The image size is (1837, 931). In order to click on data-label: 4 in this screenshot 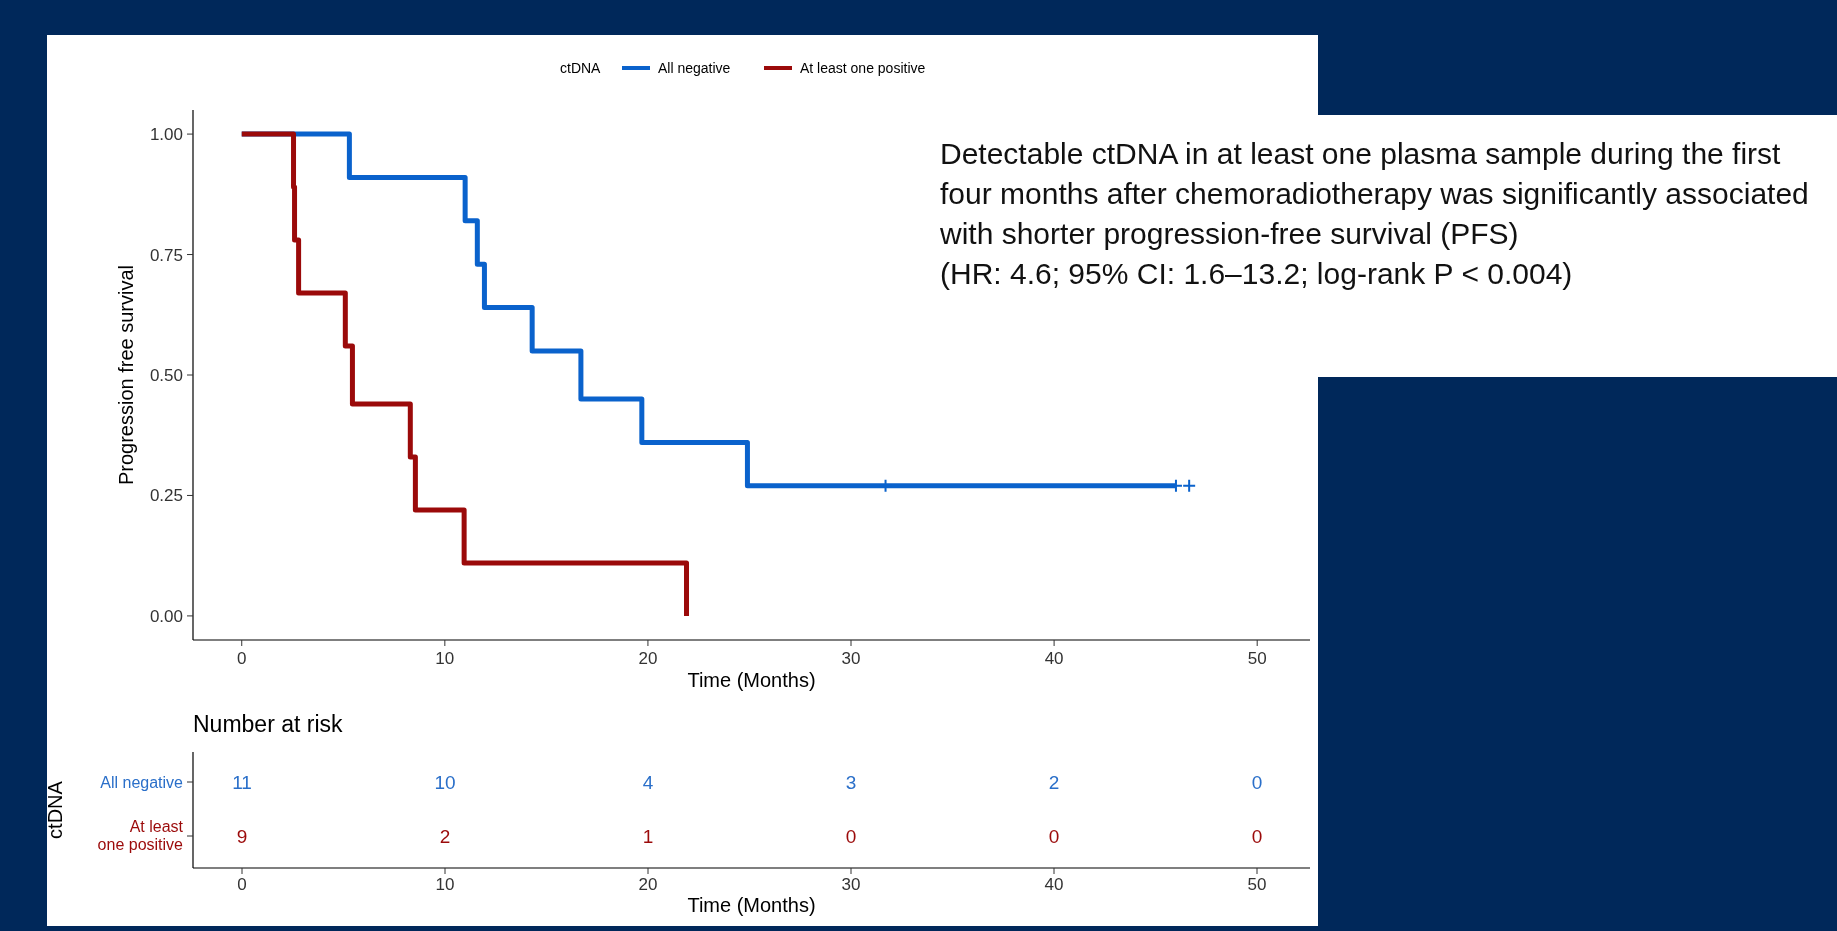, I will do `click(648, 782)`.